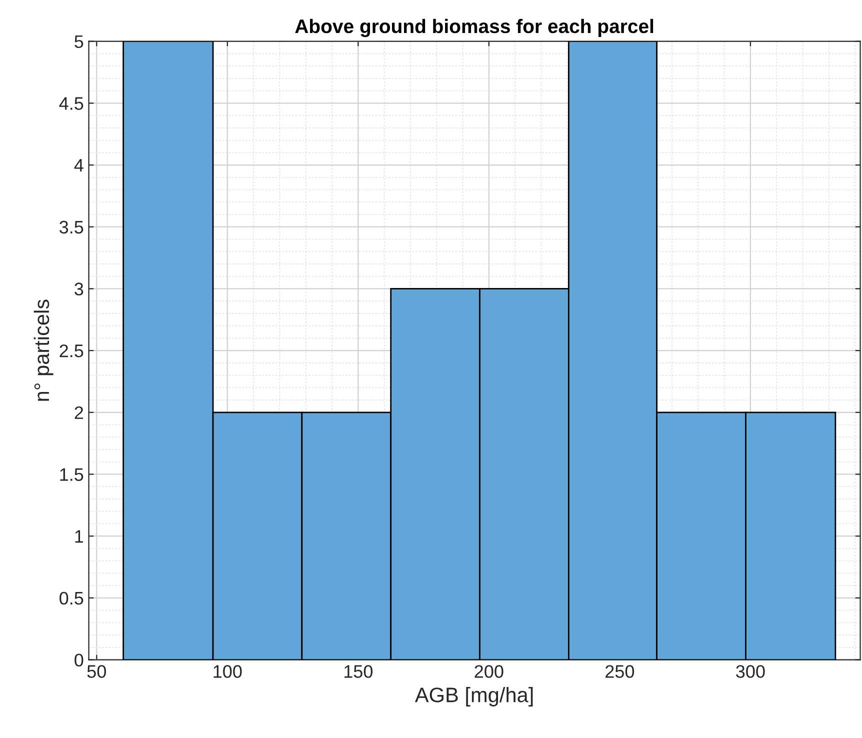 The image size is (862, 738). Describe the element at coordinates (71, 103) in the screenshot. I see `y-tick-label: 4.5` at that location.